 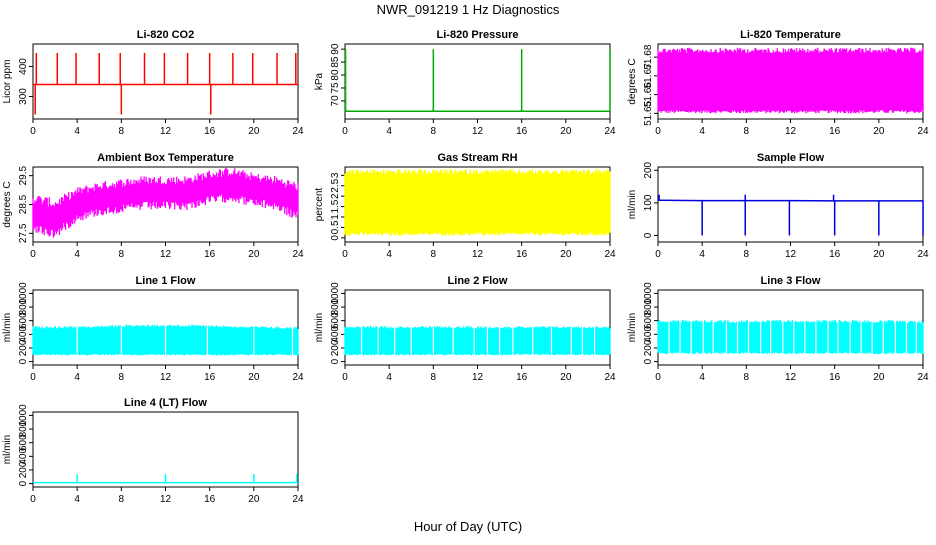 I want to click on chart-panel: Li-820 CO2 0 4 8 12 16 20 24 300 400 Licor ppm, so click(x=153, y=83).